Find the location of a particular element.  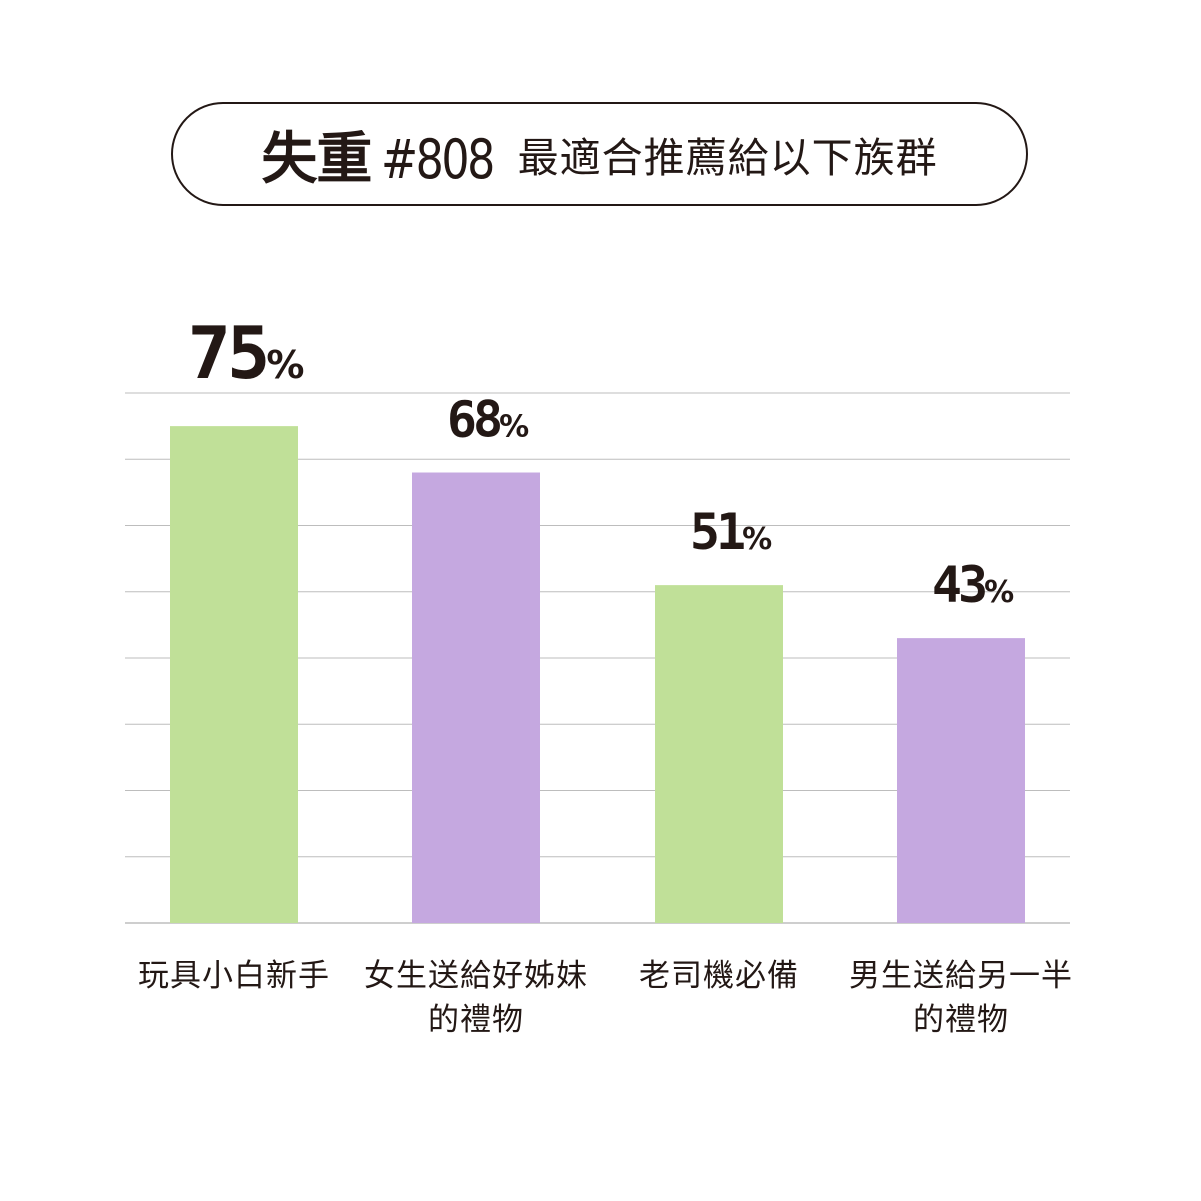

value-label-number: 43 is located at coordinates (958, 585).